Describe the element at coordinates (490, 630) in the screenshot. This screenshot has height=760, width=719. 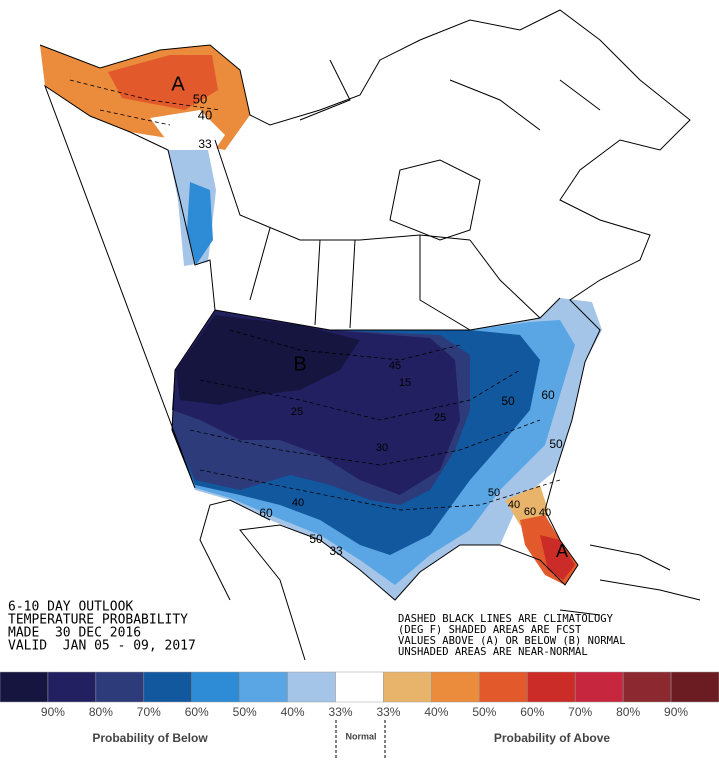
I see `note-line: (DEG F) SHADED AREAS ARE FCST` at that location.